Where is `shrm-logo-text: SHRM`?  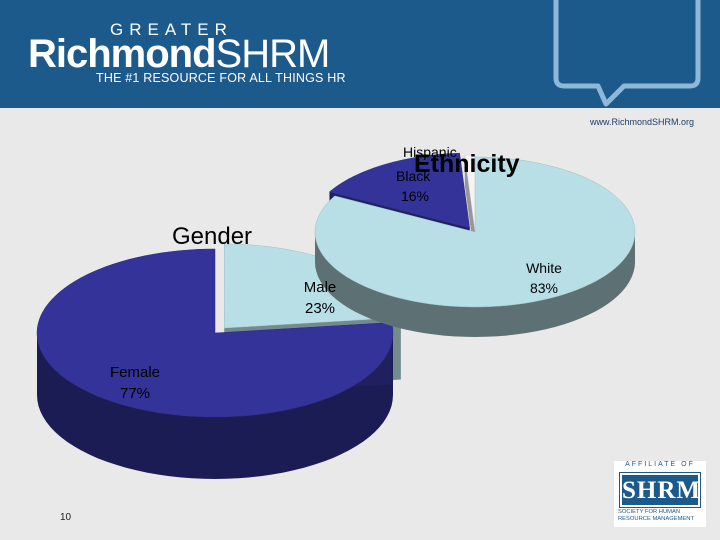 shrm-logo-text: SHRM is located at coordinates (661, 490).